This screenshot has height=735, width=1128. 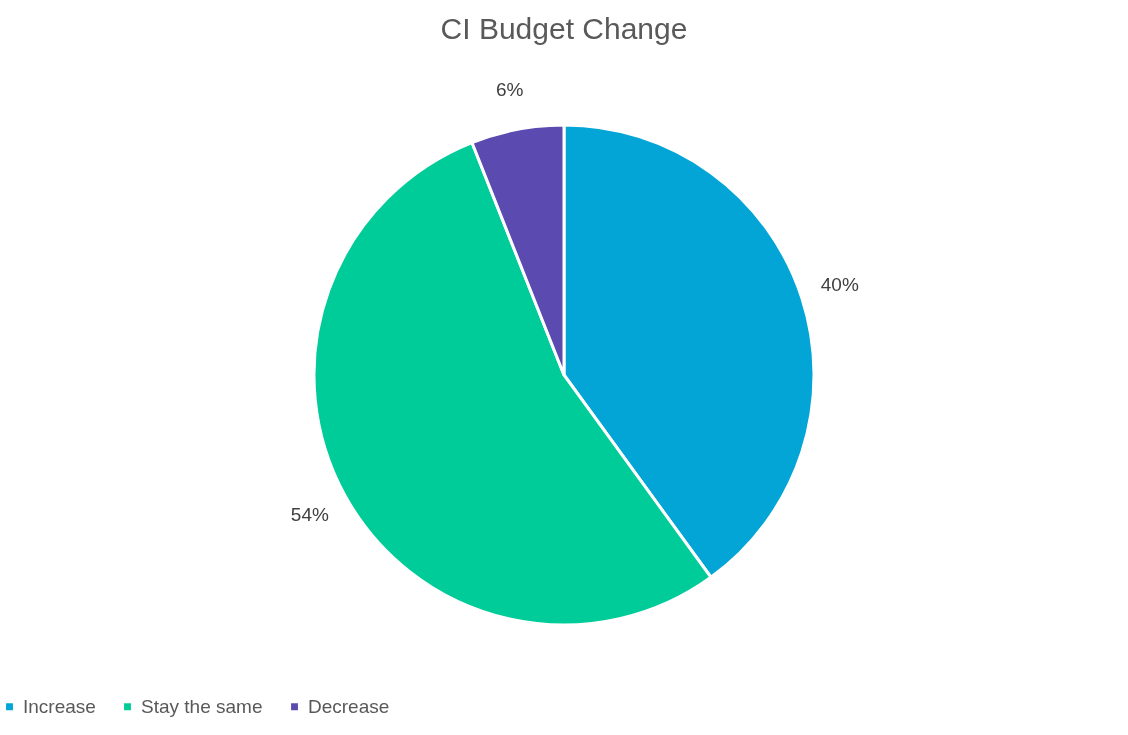 What do you see at coordinates (509, 90) in the screenshot?
I see `data-label: 6%` at bounding box center [509, 90].